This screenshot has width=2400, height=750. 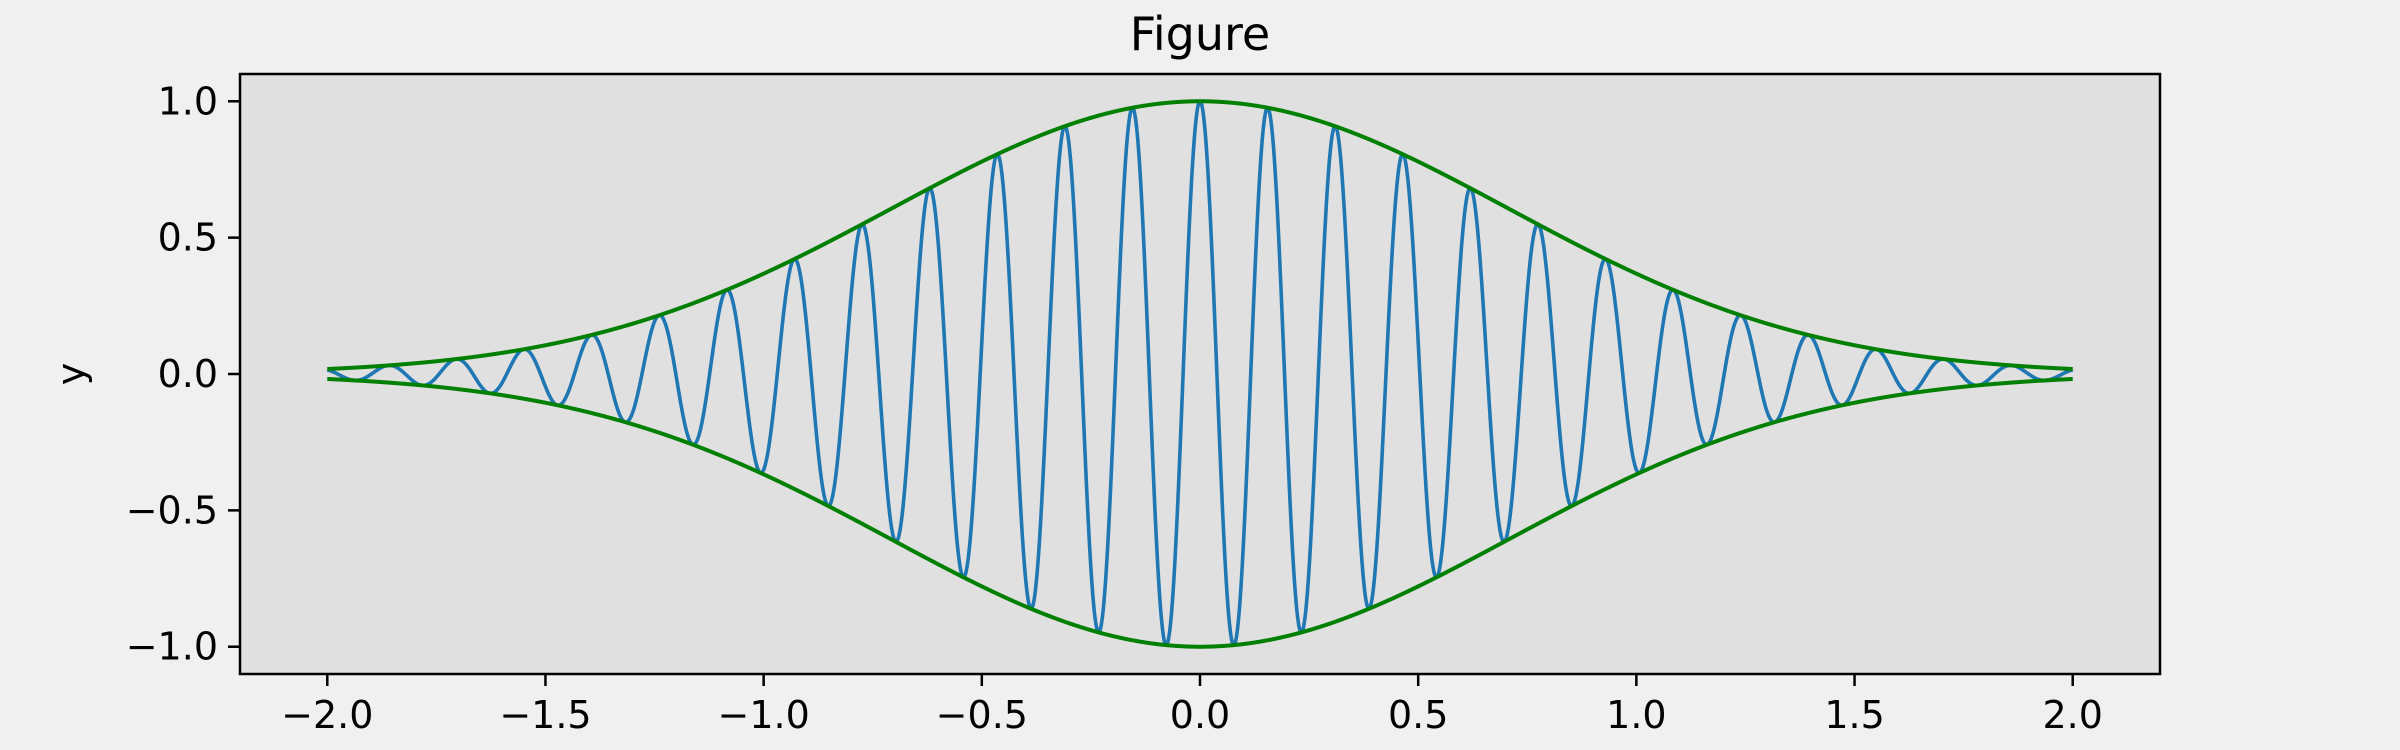 What do you see at coordinates (327, 715) in the screenshot?
I see `x-tick-label: −2.0` at bounding box center [327, 715].